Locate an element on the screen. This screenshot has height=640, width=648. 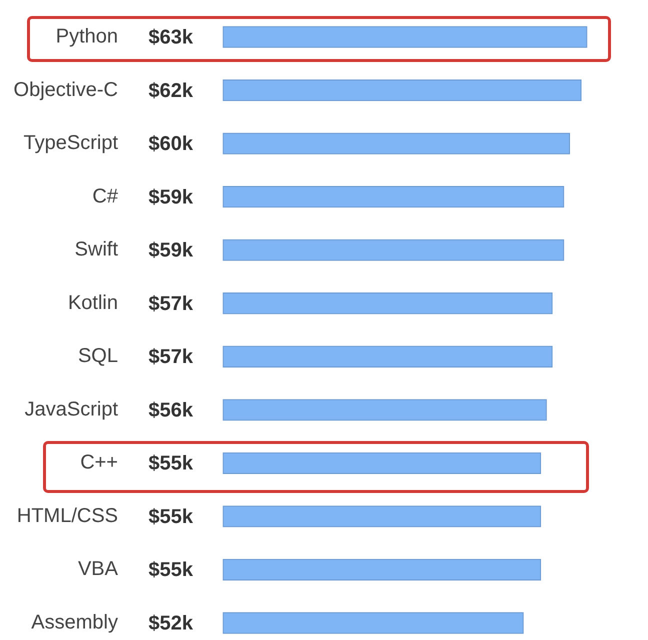
y-tick-label: HTML/CSS is located at coordinates (67, 515).